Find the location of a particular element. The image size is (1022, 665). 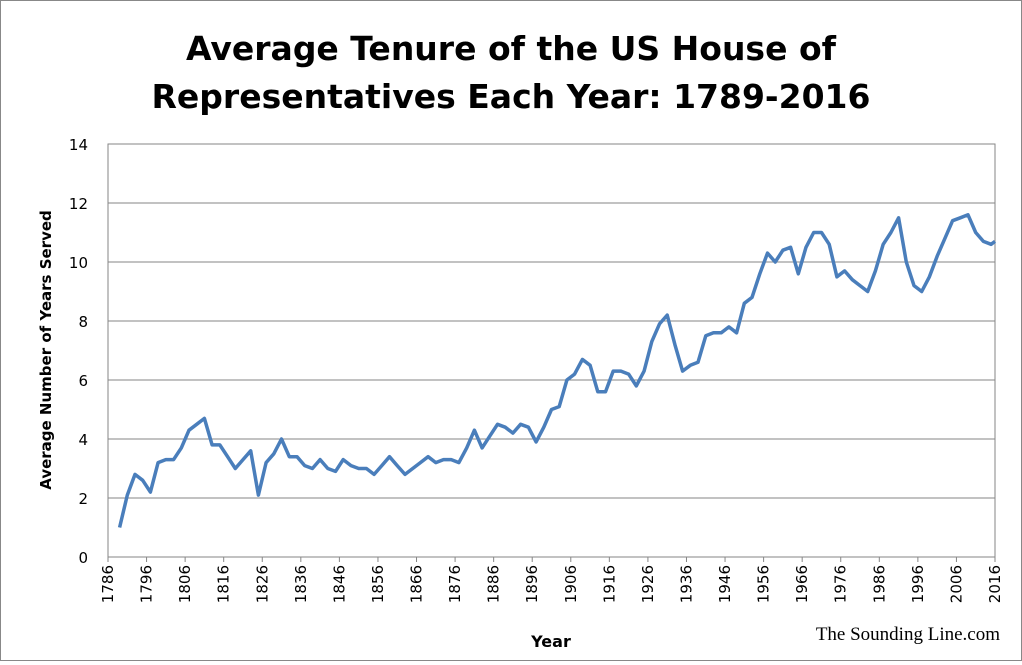

x-tick-label: 1866 is located at coordinates (417, 584).